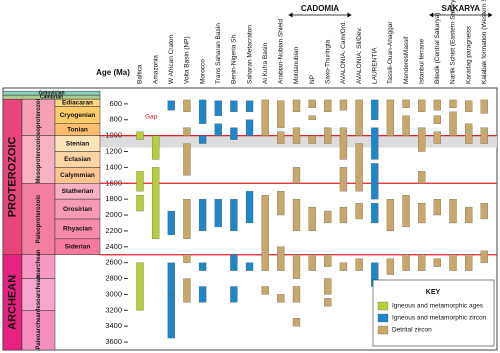  What do you see at coordinates (484, 42) in the screenshot?
I see `column-label: Kalabak formation (Western Sakarya)` at bounding box center [484, 42].